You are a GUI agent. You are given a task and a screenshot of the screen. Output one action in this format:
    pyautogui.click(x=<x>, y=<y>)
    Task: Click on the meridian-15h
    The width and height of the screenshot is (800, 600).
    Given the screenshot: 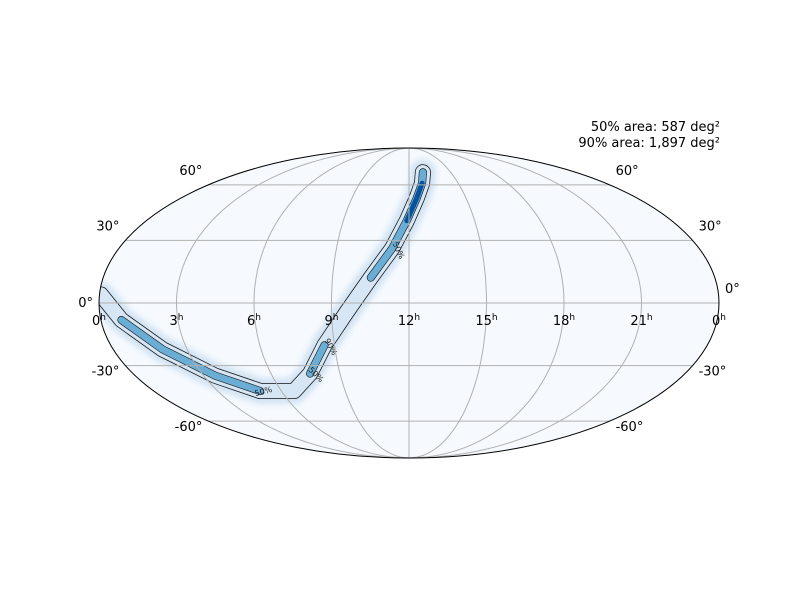 What is the action you would take?
    pyautogui.click(x=447, y=303)
    